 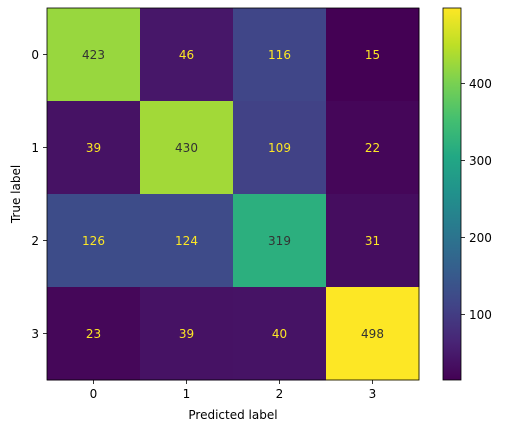 I want to click on x-tick-label: 2, so click(x=280, y=394).